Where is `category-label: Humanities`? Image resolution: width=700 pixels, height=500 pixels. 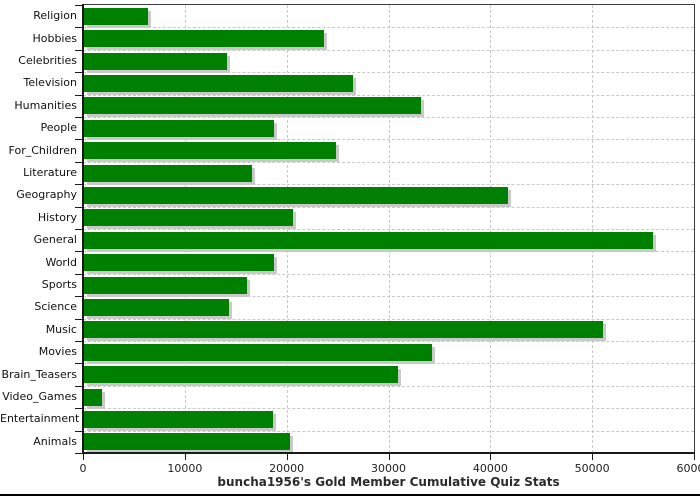
category-label: Humanities is located at coordinates (45, 105).